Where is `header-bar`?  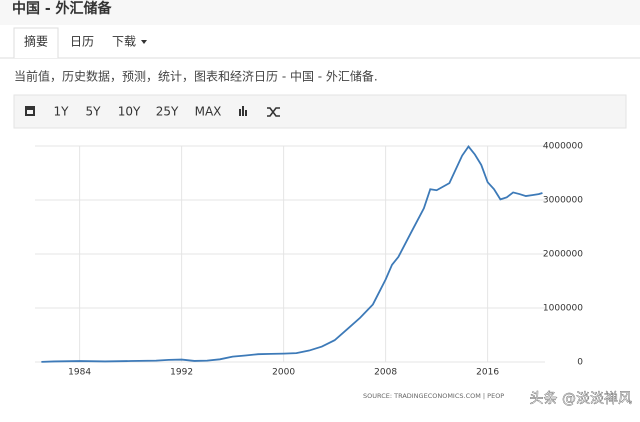
header-bar is located at coordinates (320, 12).